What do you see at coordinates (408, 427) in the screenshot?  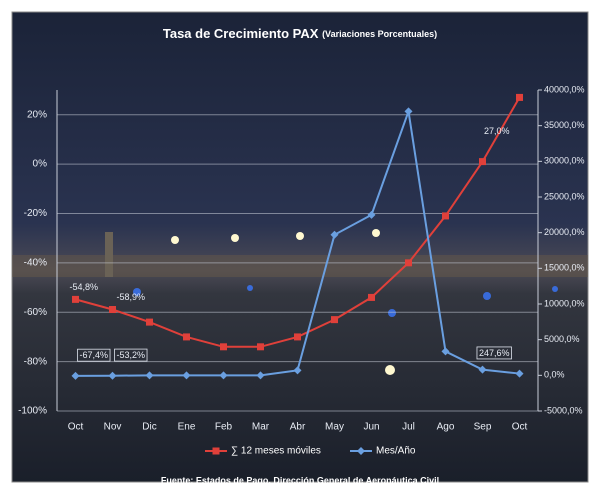 I see `x-tick-label: Jul` at bounding box center [408, 427].